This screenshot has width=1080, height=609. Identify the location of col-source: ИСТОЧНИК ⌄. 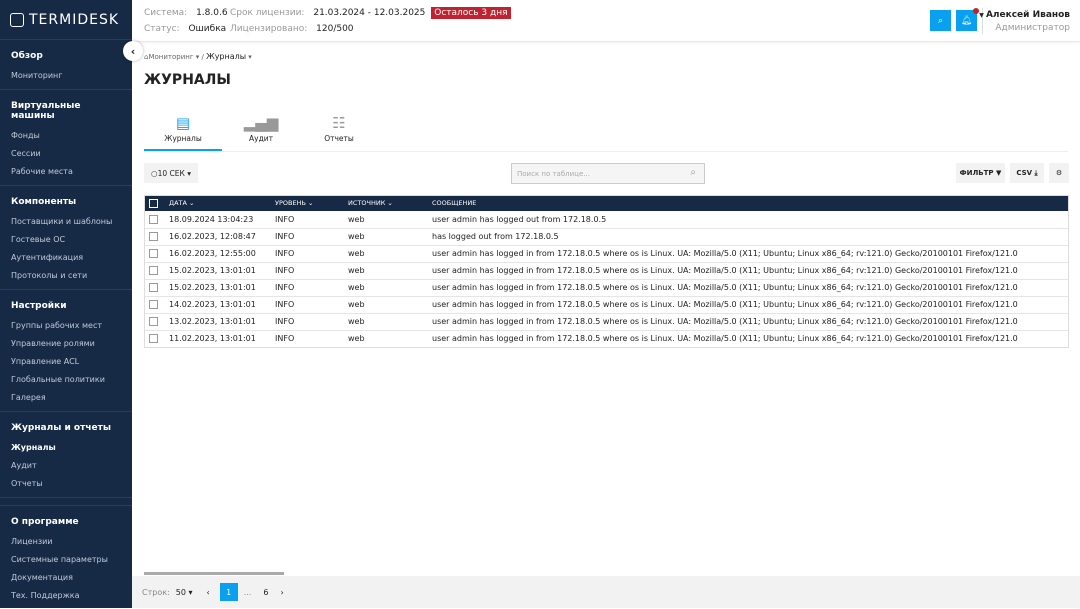
(390, 203).